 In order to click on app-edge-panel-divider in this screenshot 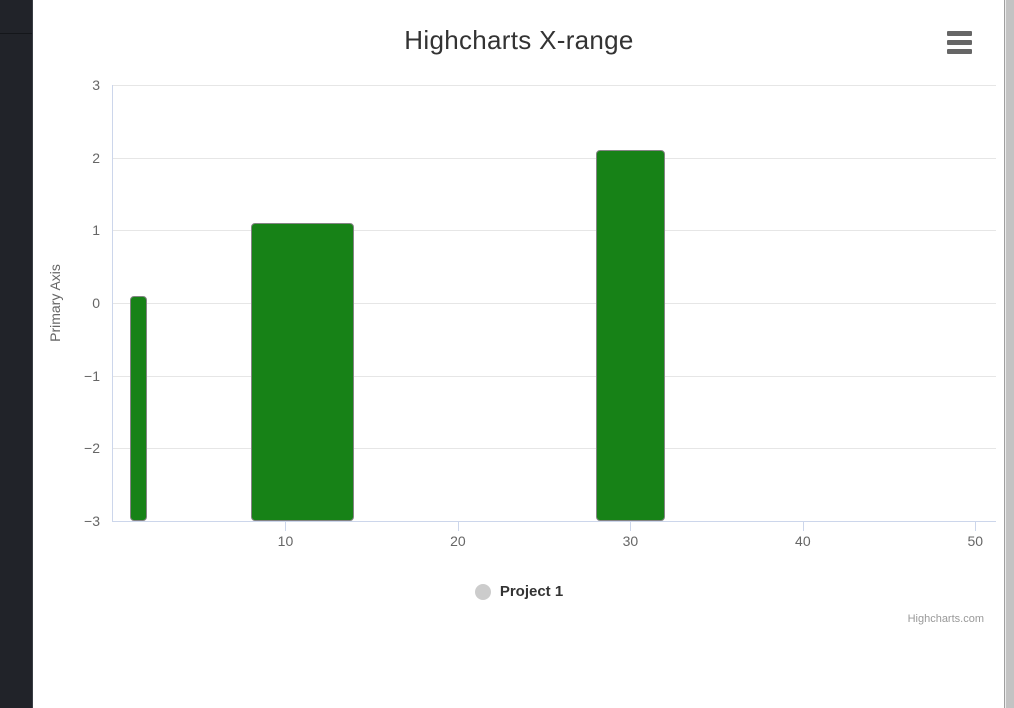, I will do `click(16, 33)`.